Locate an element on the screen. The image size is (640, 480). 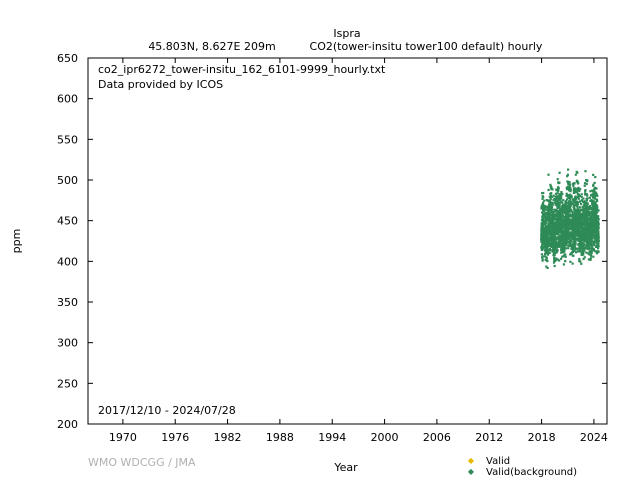
x-tick-label: 1982 is located at coordinates (228, 437).